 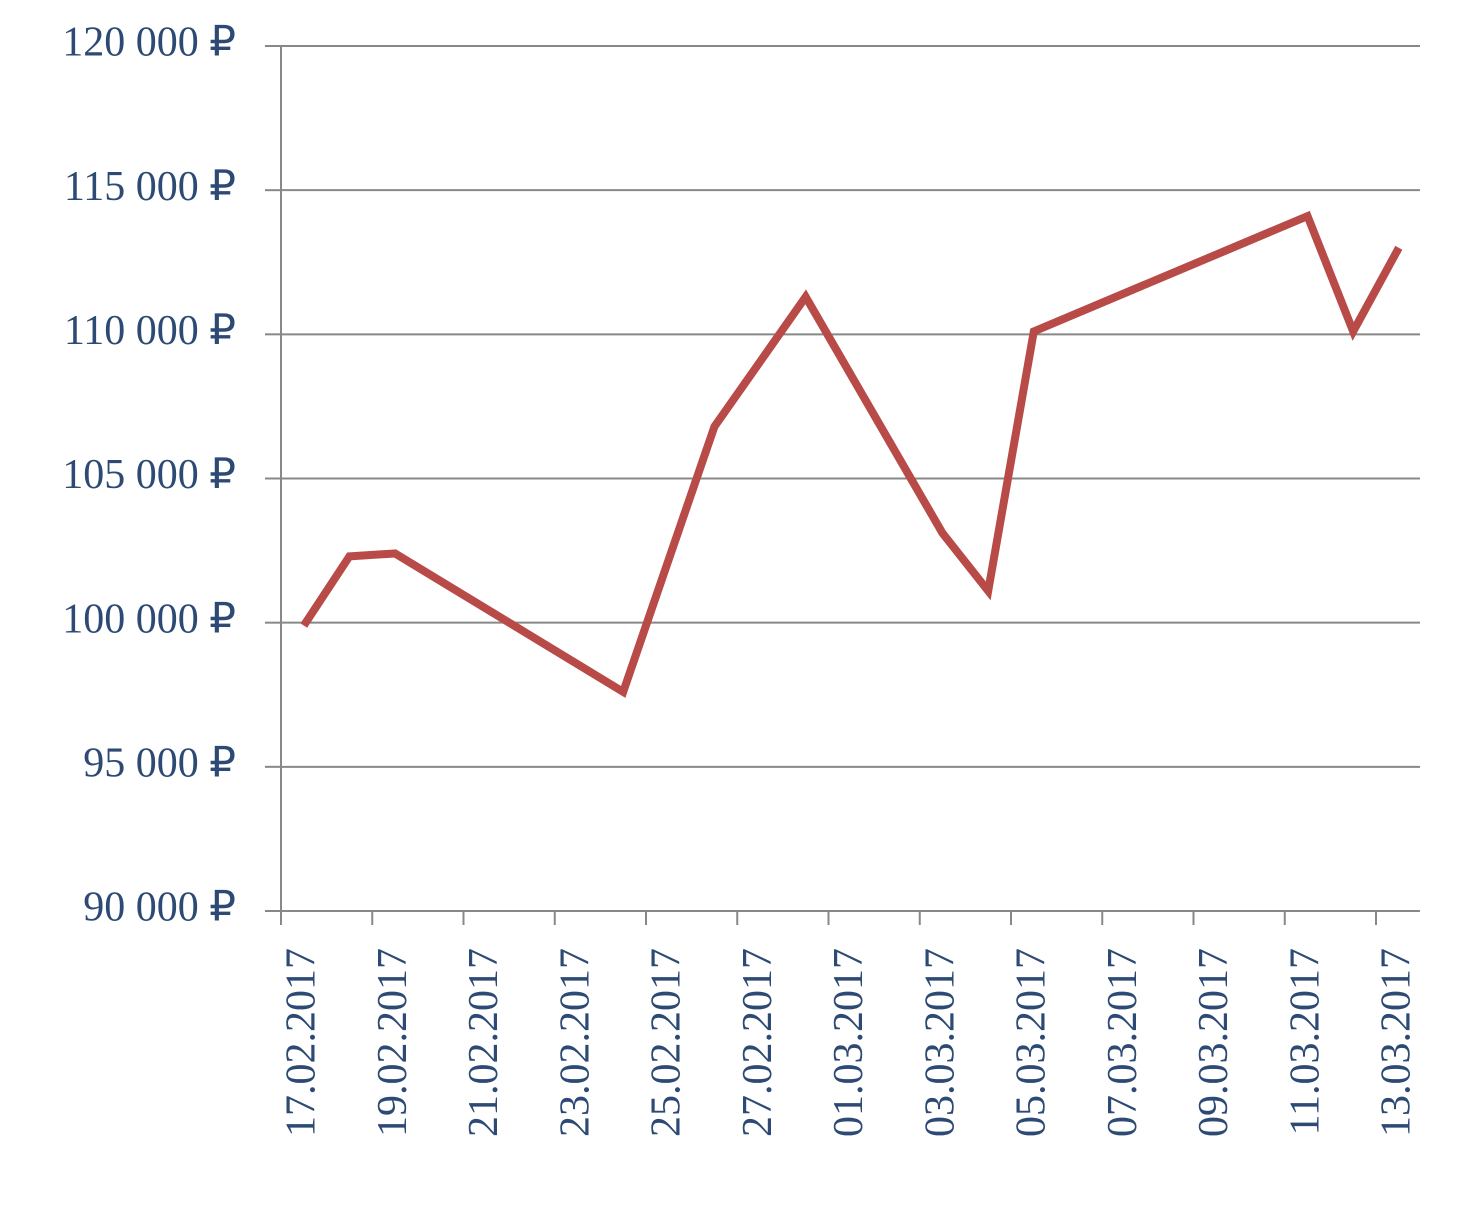 What do you see at coordinates (1123, 1042) in the screenshot?
I see `x-tick-label: 07.03.2017` at bounding box center [1123, 1042].